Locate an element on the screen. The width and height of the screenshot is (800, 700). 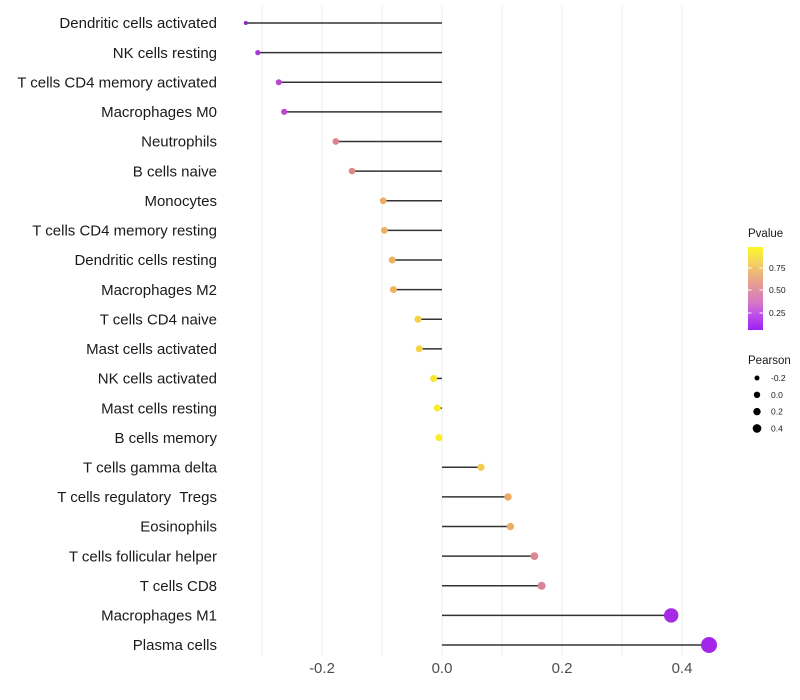
row-label: Dendritic cells resting is located at coordinates (145, 260).